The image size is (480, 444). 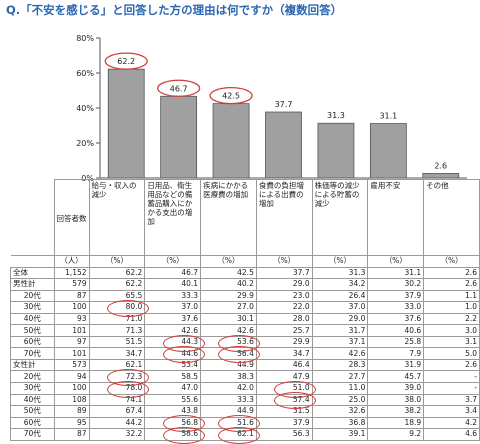 I want to click on percent-cell: 47.9, so click(x=284, y=376).